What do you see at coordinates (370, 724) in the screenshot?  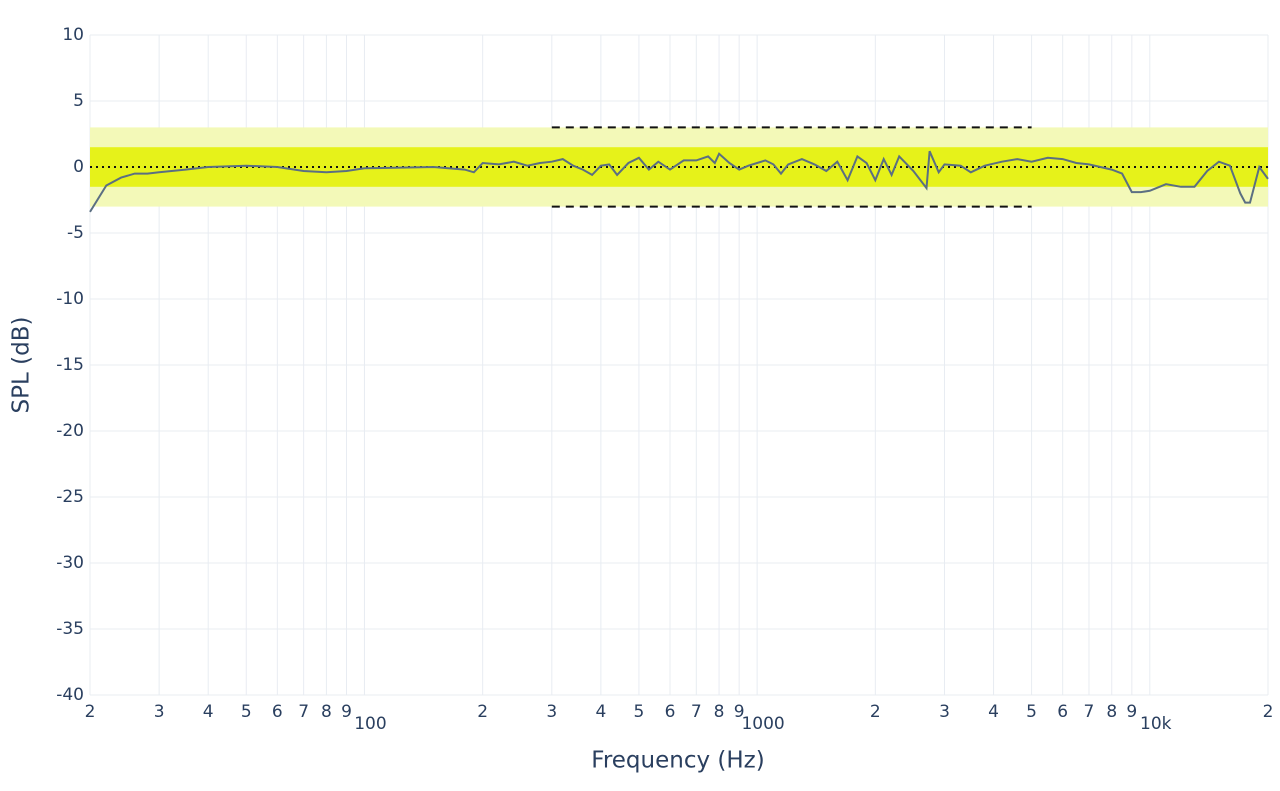 I see `x-tick-label: 100` at bounding box center [370, 724].